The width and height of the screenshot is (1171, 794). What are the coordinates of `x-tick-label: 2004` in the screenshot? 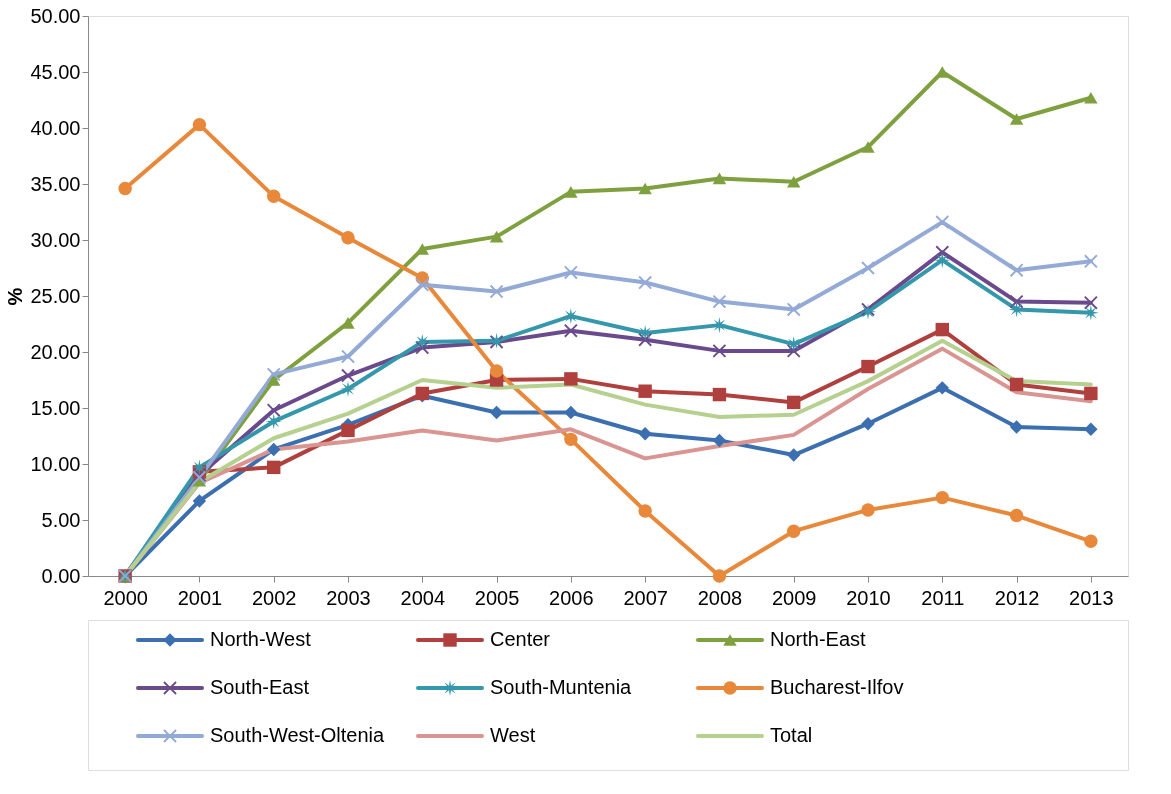 It's located at (423, 597).